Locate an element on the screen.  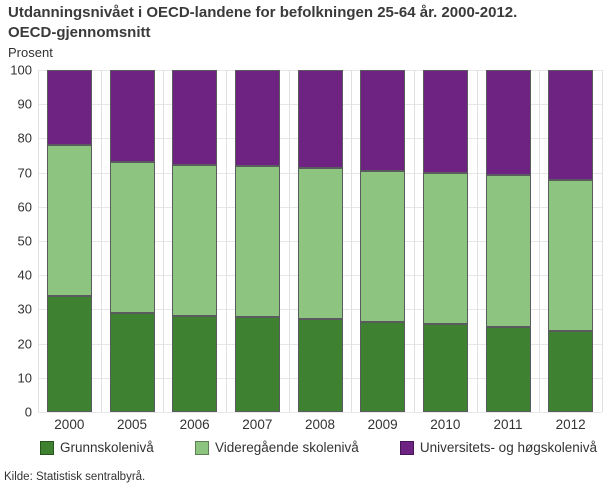
legend-item: Universitets- og høgskolenivå is located at coordinates (498, 447).